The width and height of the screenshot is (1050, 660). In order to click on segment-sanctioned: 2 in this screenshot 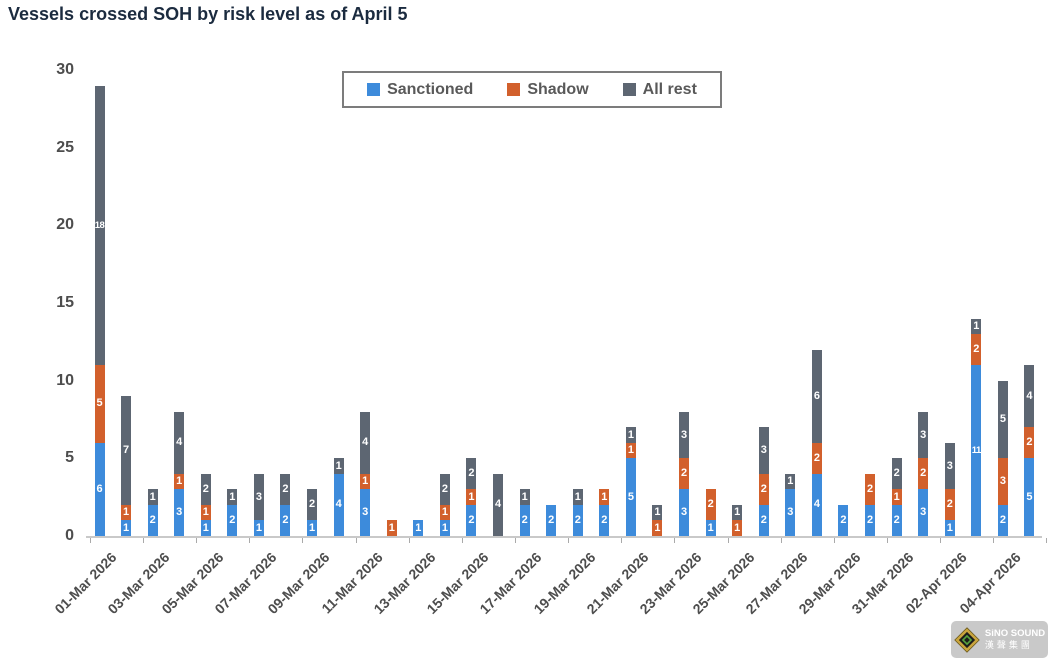, I will do `click(604, 520)`.